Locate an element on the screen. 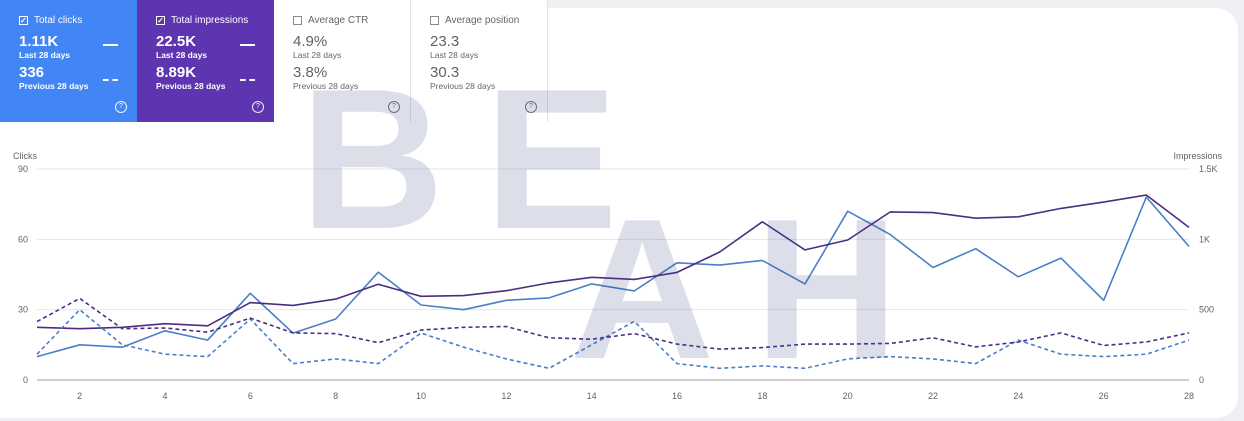 The height and width of the screenshot is (421, 1244). card-previous-value: 30.3 is located at coordinates (445, 72).